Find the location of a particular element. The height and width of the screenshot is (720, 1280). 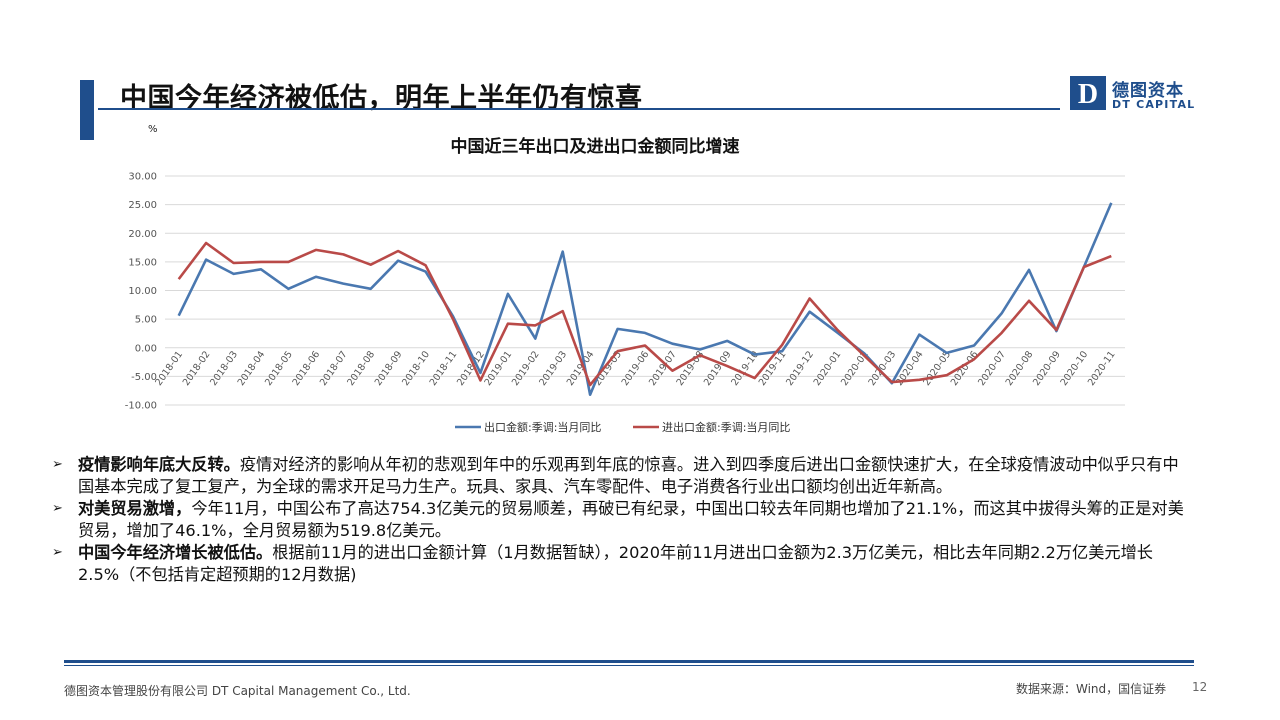

logo-mark-letter: D is located at coordinates (1088, 94).